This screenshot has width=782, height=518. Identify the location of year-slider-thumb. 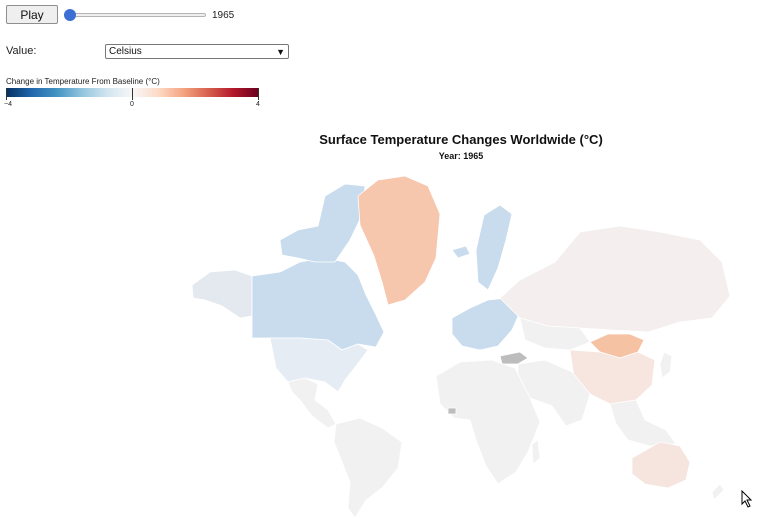
(70, 15).